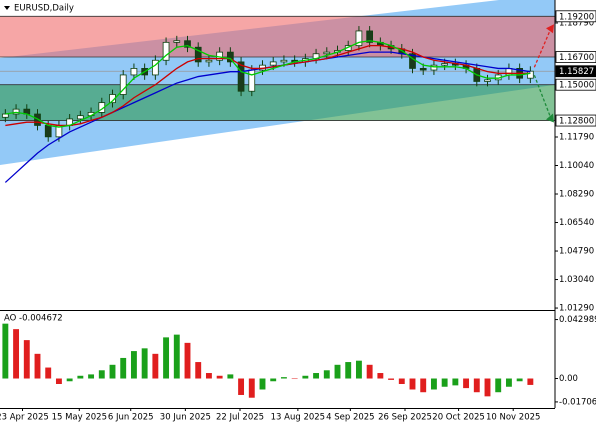 This screenshot has width=596, height=425. I want to click on arrow-head, so click(550, 29).